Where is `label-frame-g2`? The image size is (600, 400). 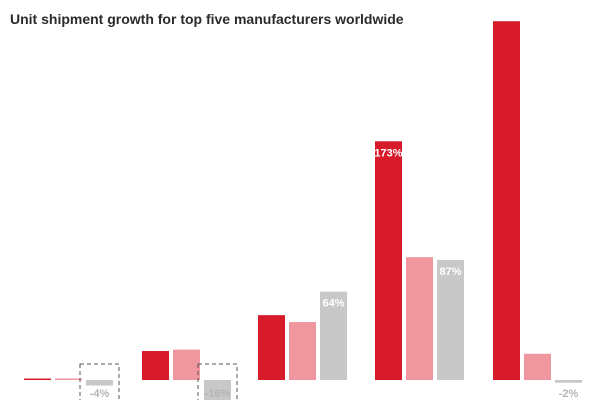
label-frame-g2 is located at coordinates (217, 381).